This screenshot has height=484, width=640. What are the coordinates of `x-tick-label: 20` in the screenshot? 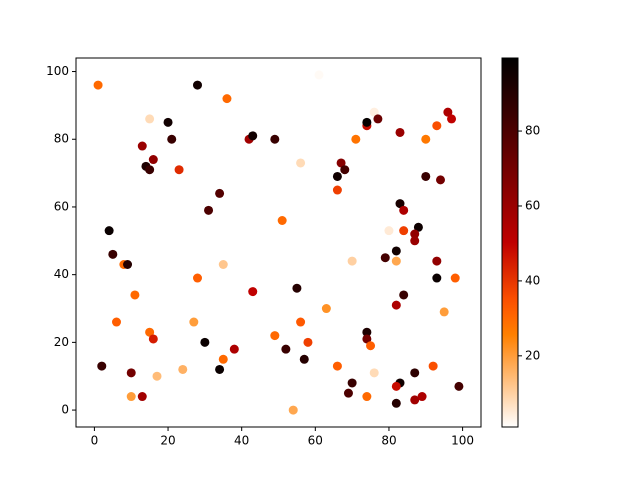 It's located at (167, 441).